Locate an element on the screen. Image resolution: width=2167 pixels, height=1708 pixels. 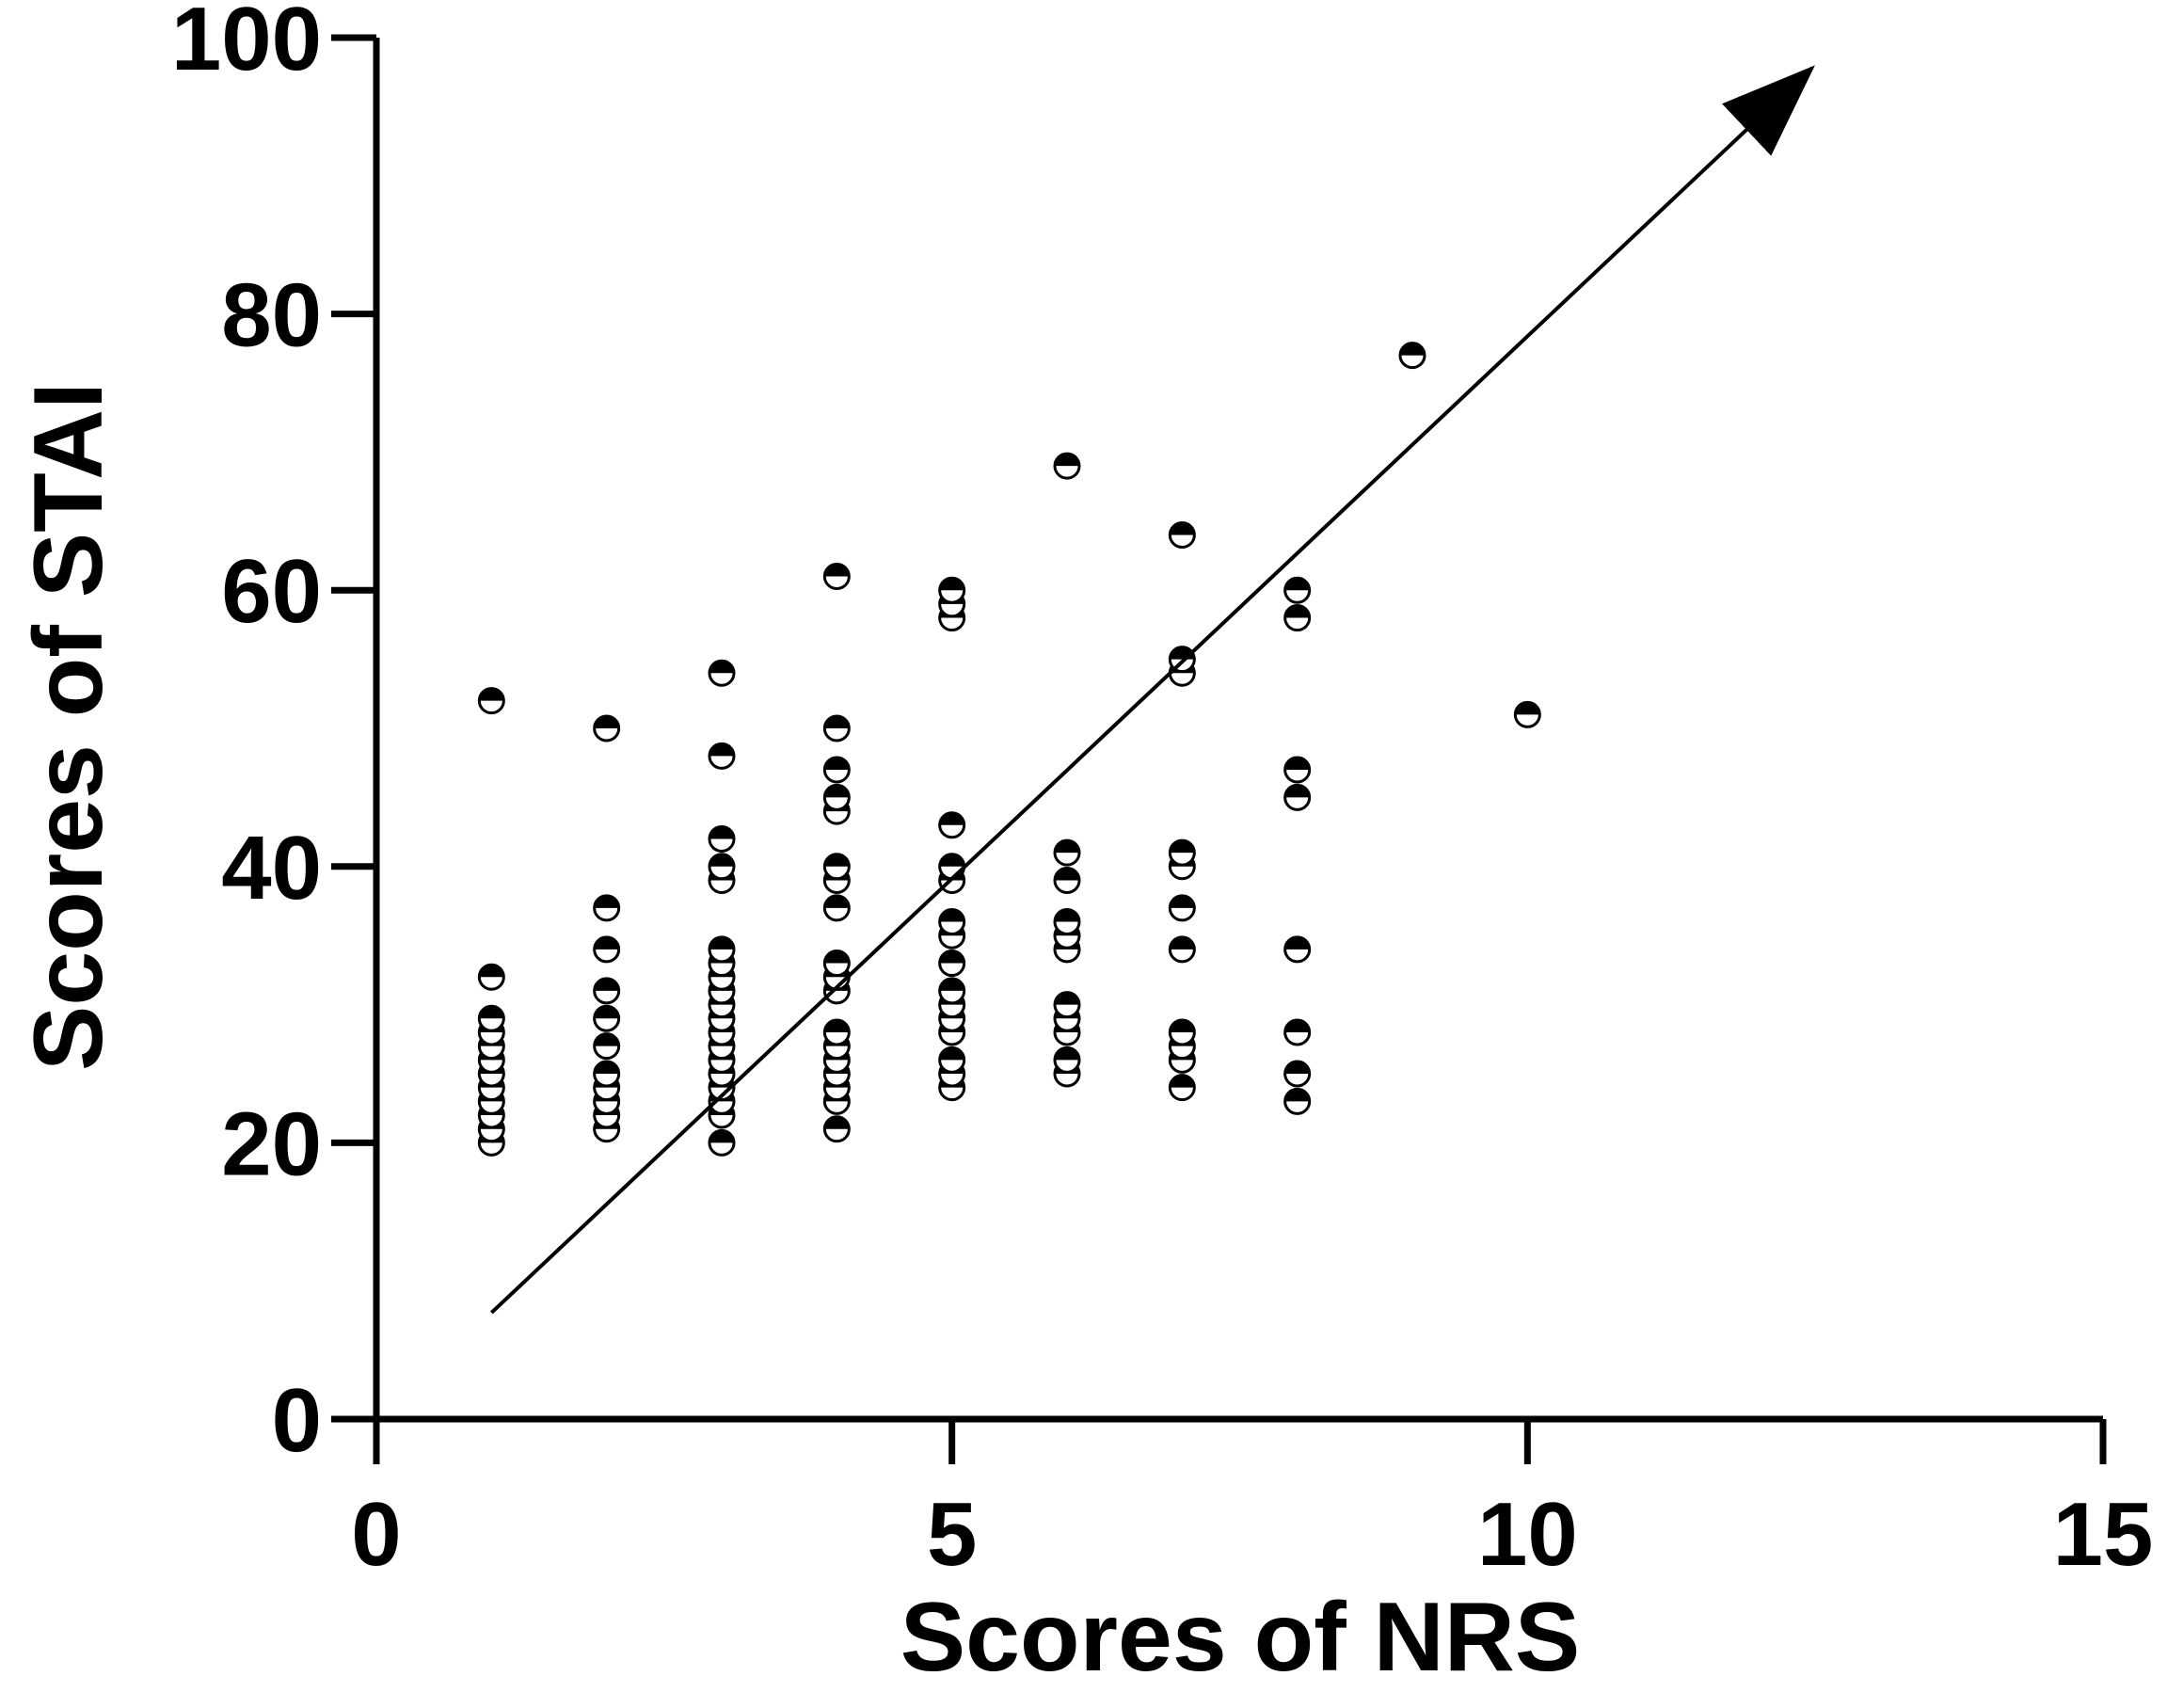
y-tick-label: 80 is located at coordinates (271, 315).